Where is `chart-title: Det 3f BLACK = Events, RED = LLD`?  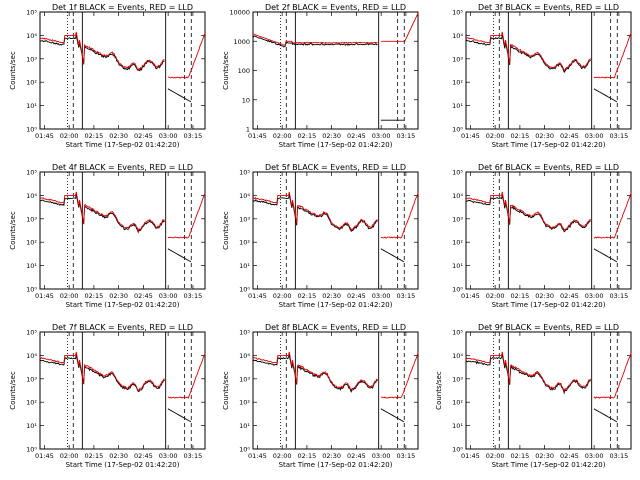
chart-title: Det 3f BLACK = Events, RED = LLD is located at coordinates (548, 7).